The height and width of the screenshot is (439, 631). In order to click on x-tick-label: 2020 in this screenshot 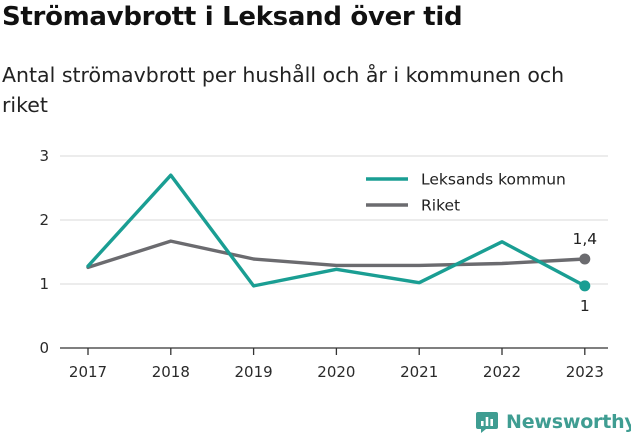, I will do `click(336, 372)`.